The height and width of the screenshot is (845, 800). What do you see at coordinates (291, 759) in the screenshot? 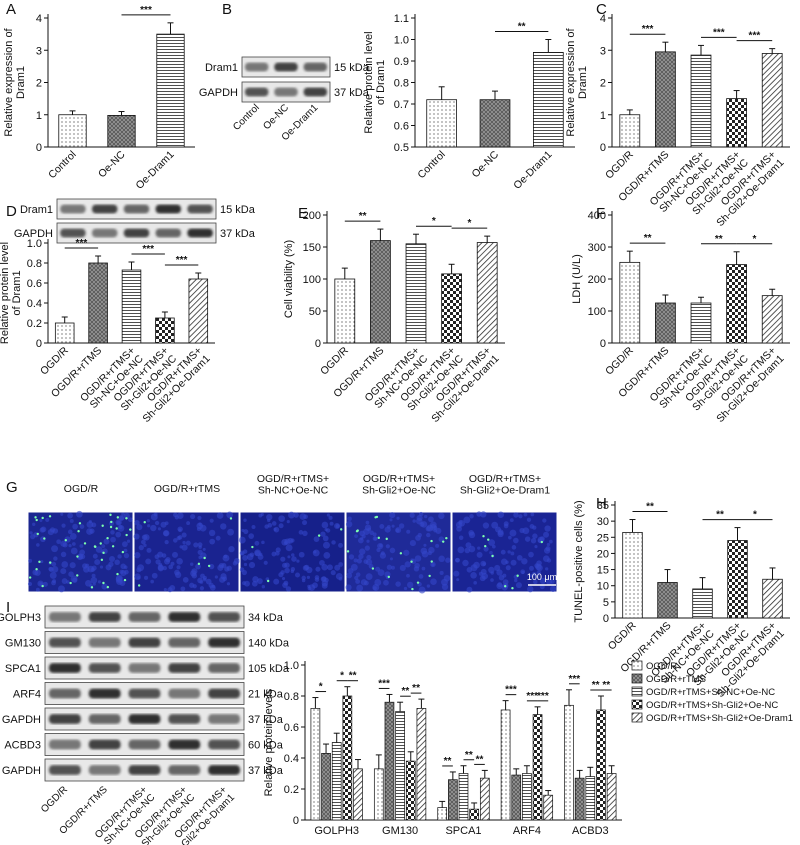
I see `y-tick-label: 0.4` at bounding box center [291, 759].